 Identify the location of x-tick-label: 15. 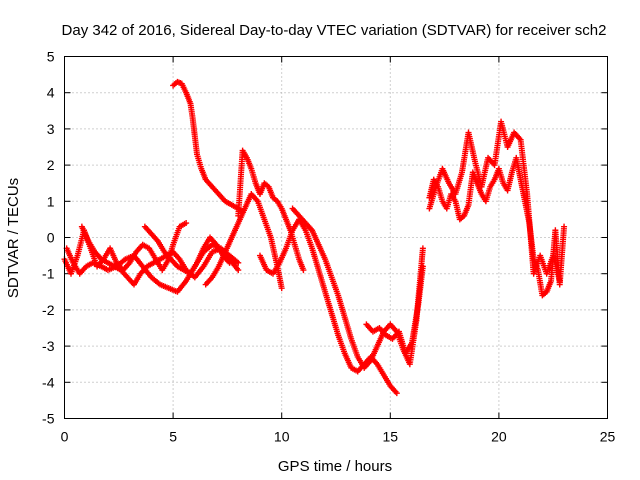
(391, 437).